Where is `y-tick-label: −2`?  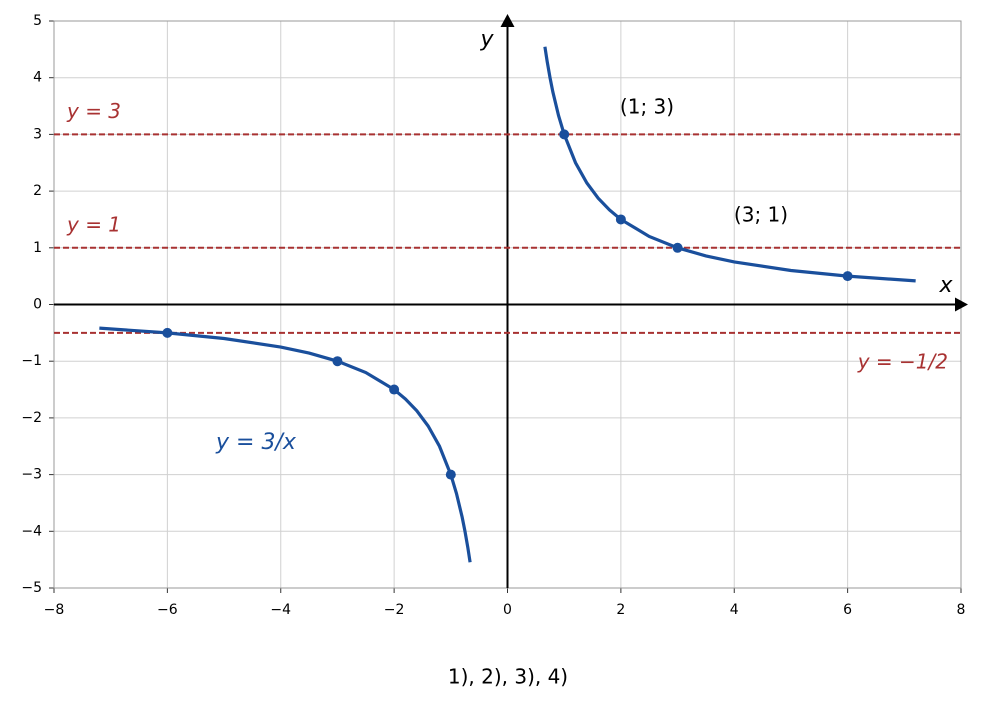
y-tick-label: −2 is located at coordinates (31, 418).